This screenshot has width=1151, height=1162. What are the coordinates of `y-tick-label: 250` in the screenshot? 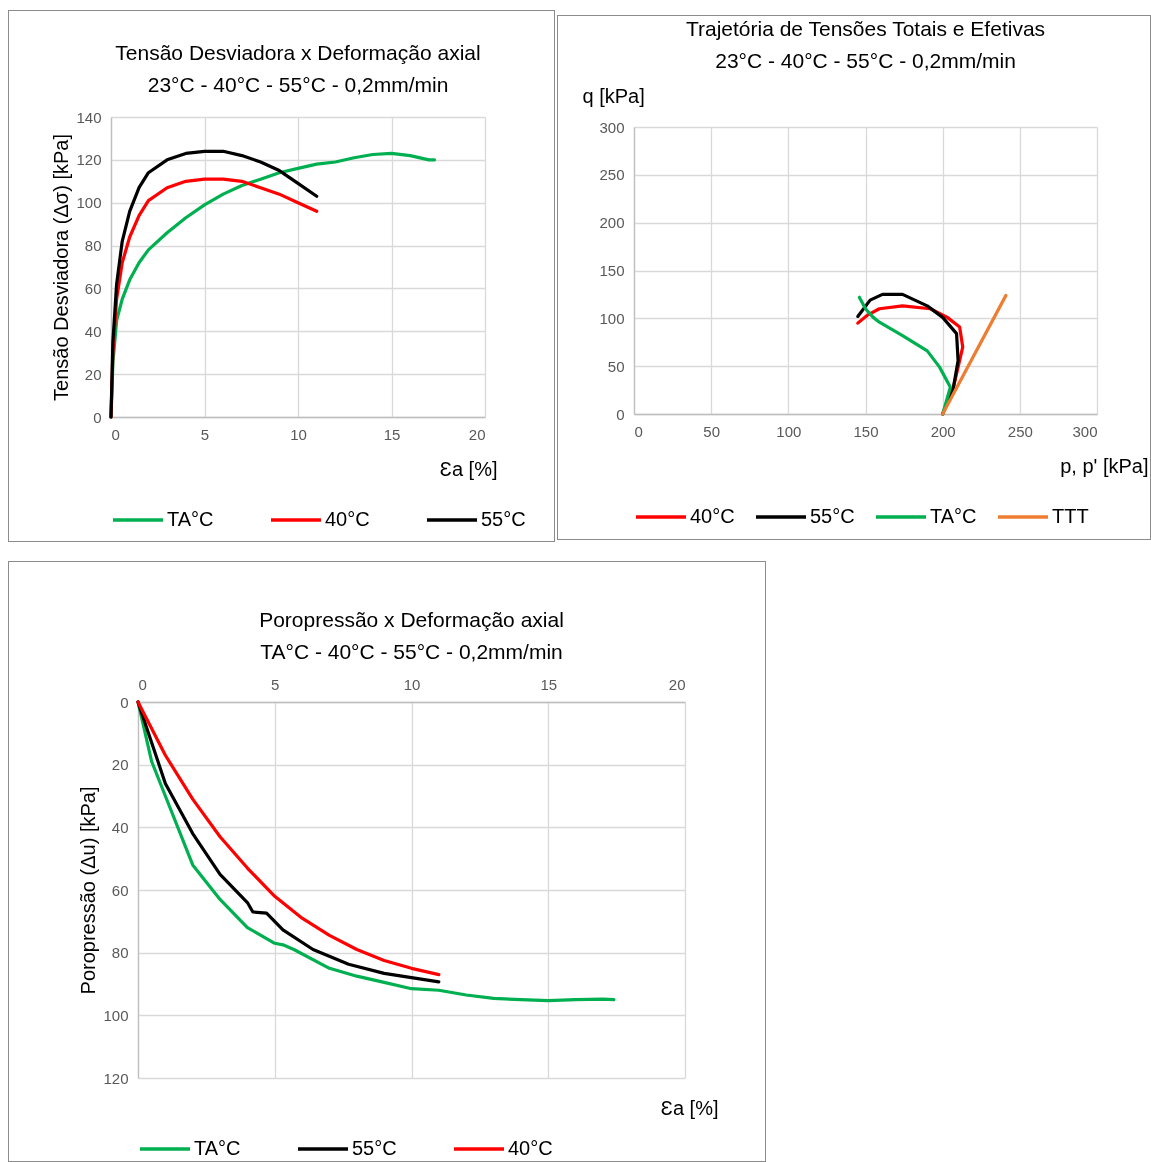 It's located at (612, 175).